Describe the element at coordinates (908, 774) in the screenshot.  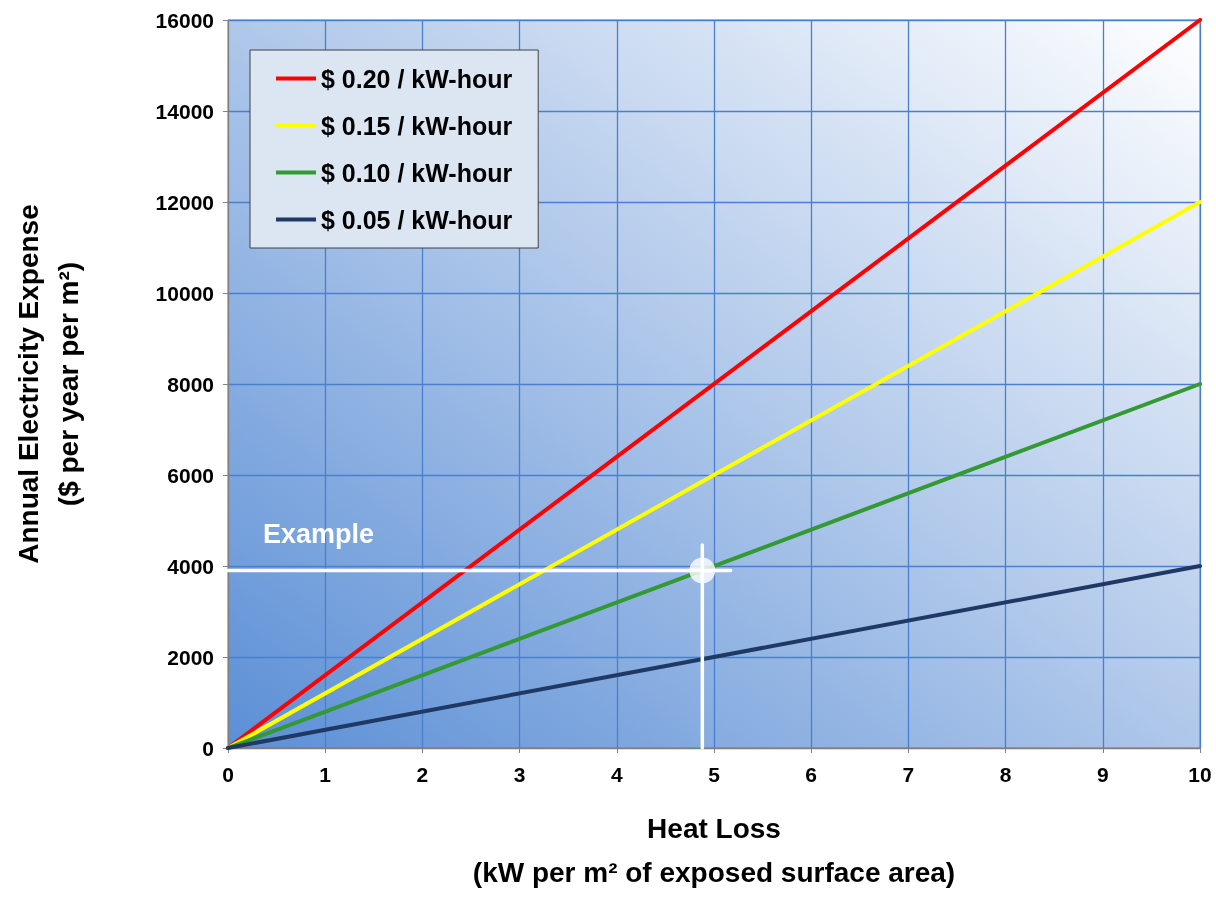
I see `x-tick-label: 7` at that location.